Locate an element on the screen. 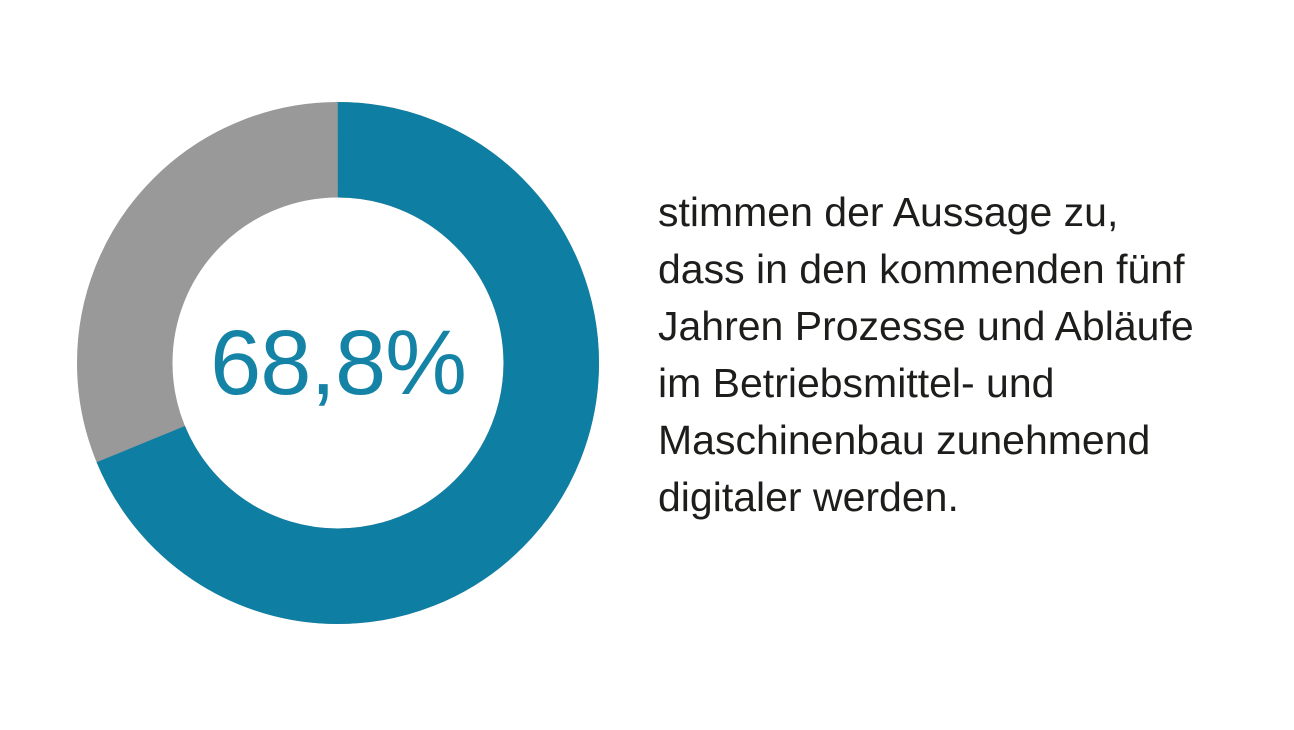 The width and height of the screenshot is (1294, 730). caption-line-5: Maschinenbau zunehmend is located at coordinates (904, 440).